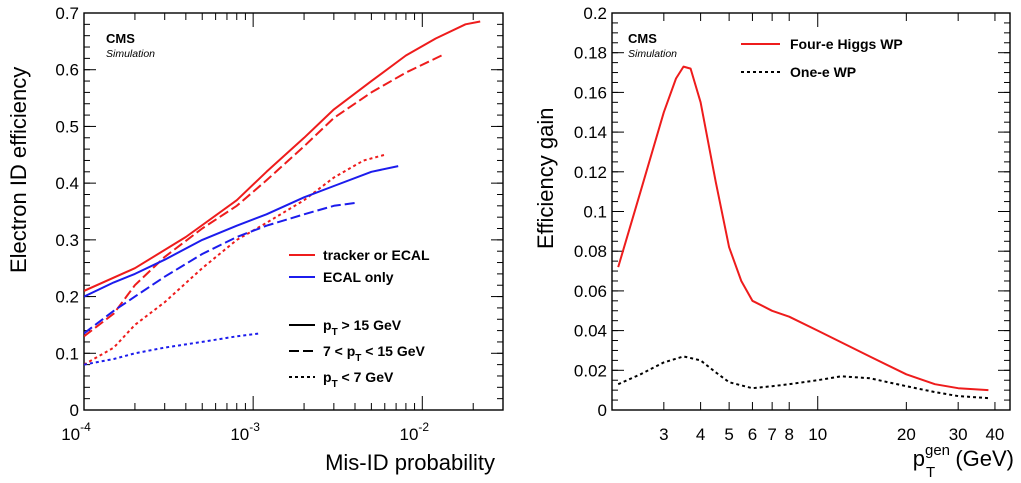  Describe the element at coordinates (358, 379) in the screenshot. I see `legend-label-pt-low: pT < 7 GeV` at that location.